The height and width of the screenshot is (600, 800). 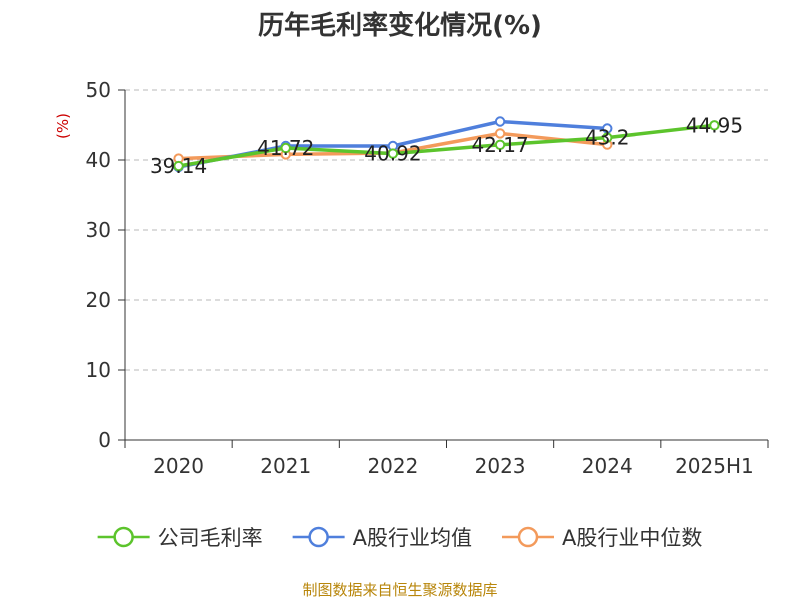 I want to click on y-axis-label: (%), so click(x=63, y=126).